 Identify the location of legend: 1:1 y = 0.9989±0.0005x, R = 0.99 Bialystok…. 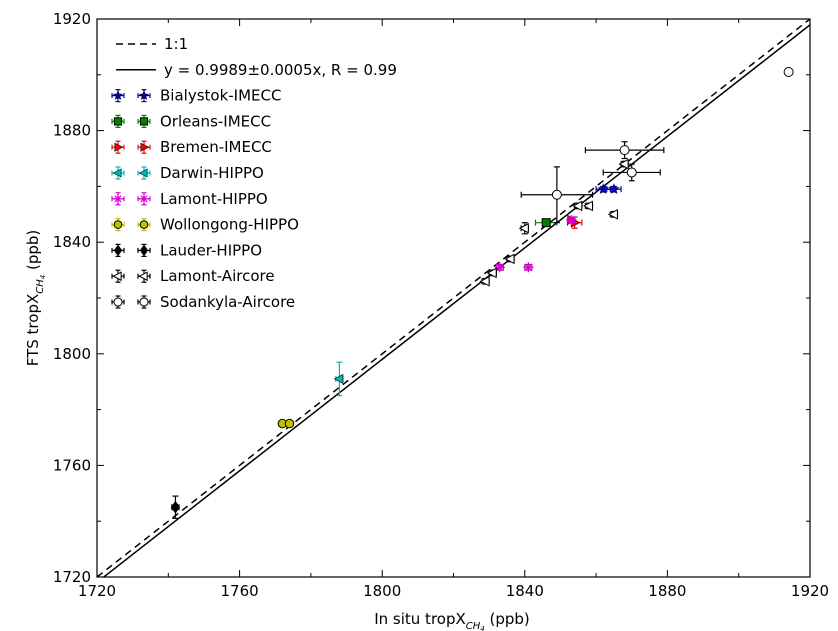
(254, 173).